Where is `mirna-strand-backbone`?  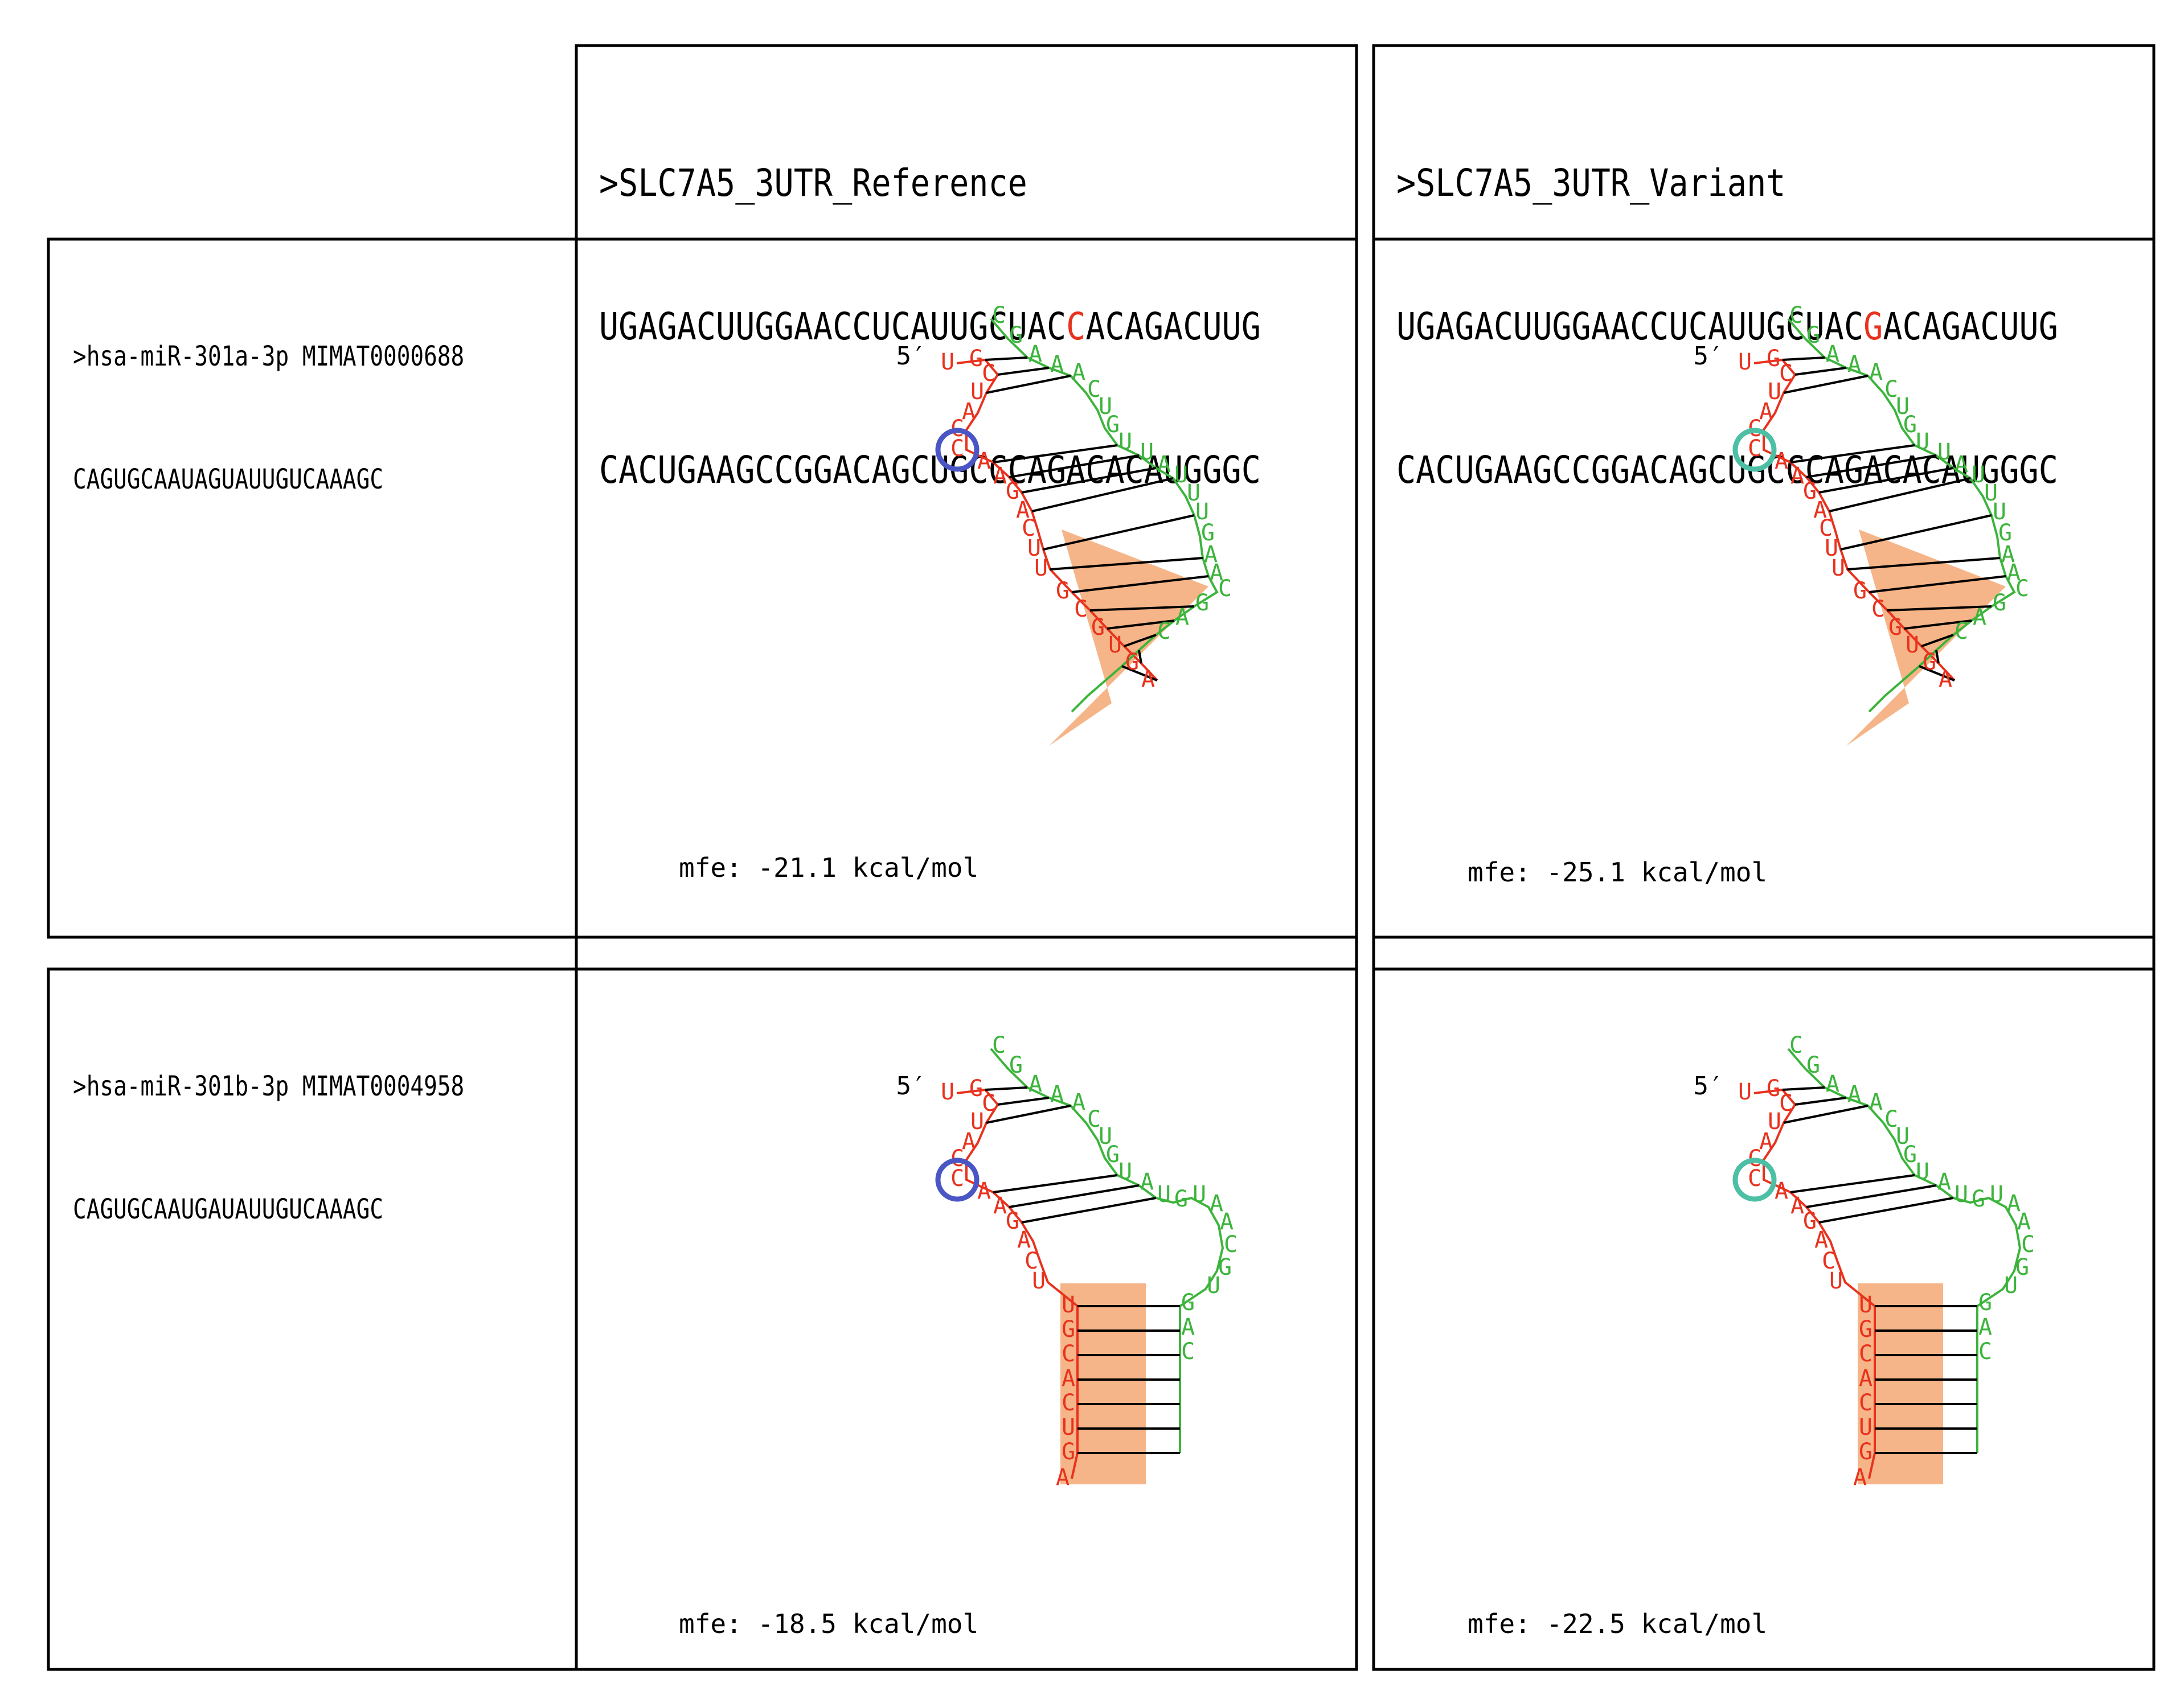 mirna-strand-backbone is located at coordinates (1901, 515).